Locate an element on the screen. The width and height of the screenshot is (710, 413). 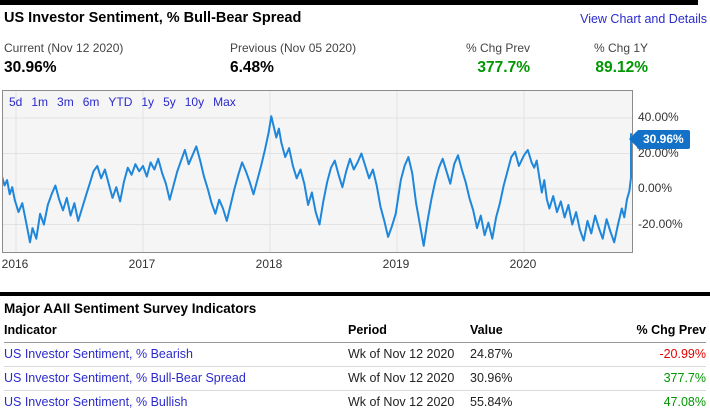
range-button-1y: 1y is located at coordinates (148, 102).